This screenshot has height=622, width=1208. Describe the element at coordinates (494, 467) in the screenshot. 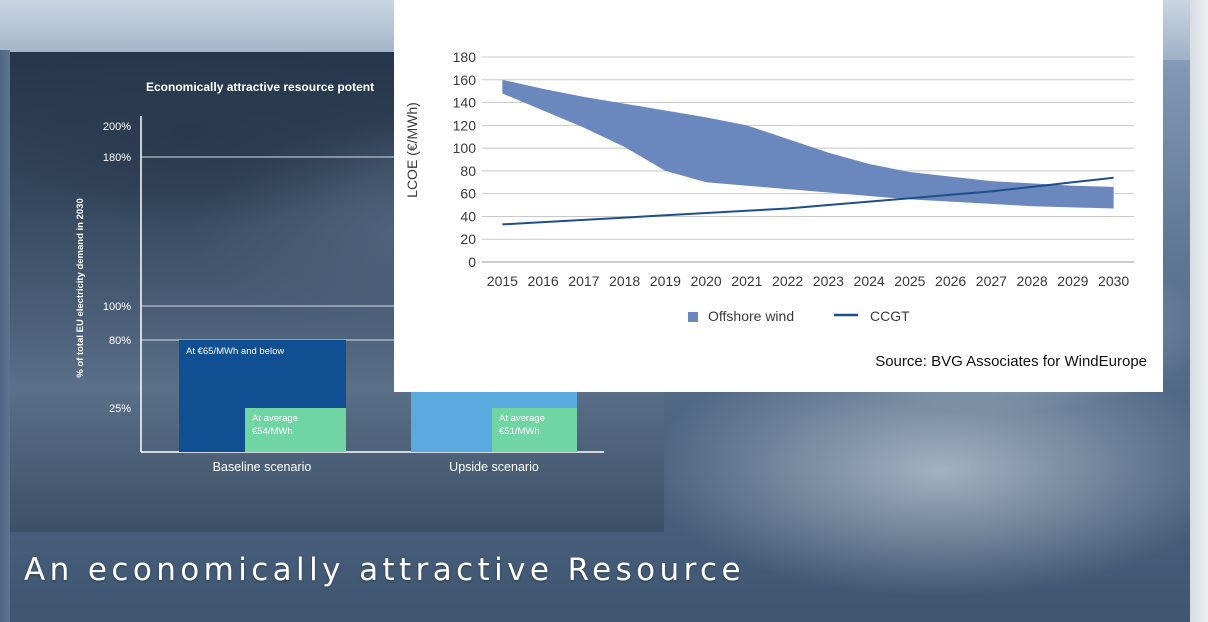

I see `category-label-upside: Upside scenario` at that location.